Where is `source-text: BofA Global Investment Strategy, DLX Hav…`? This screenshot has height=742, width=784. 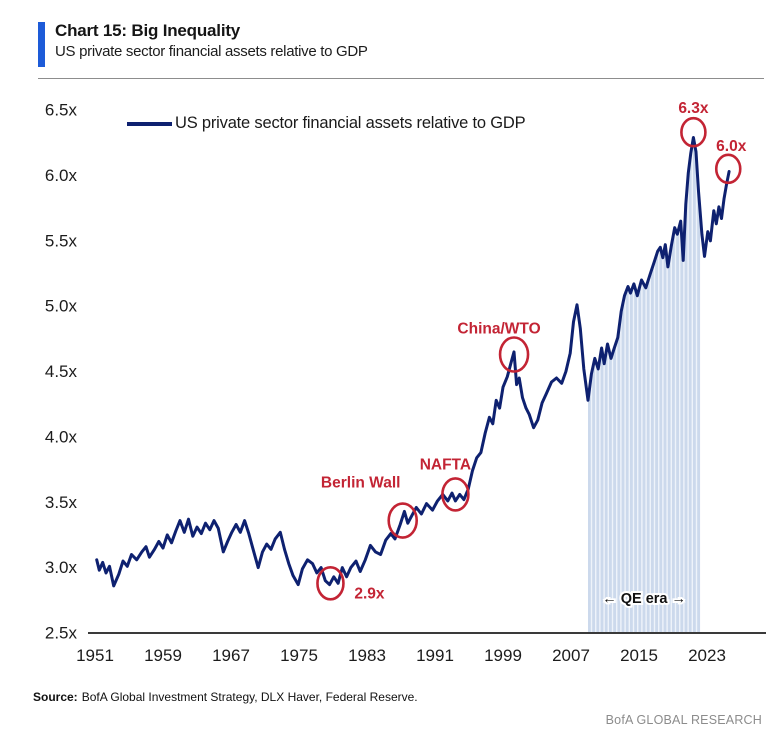 source-text: BofA Global Investment Strategy, DLX Hav… is located at coordinates (249, 697).